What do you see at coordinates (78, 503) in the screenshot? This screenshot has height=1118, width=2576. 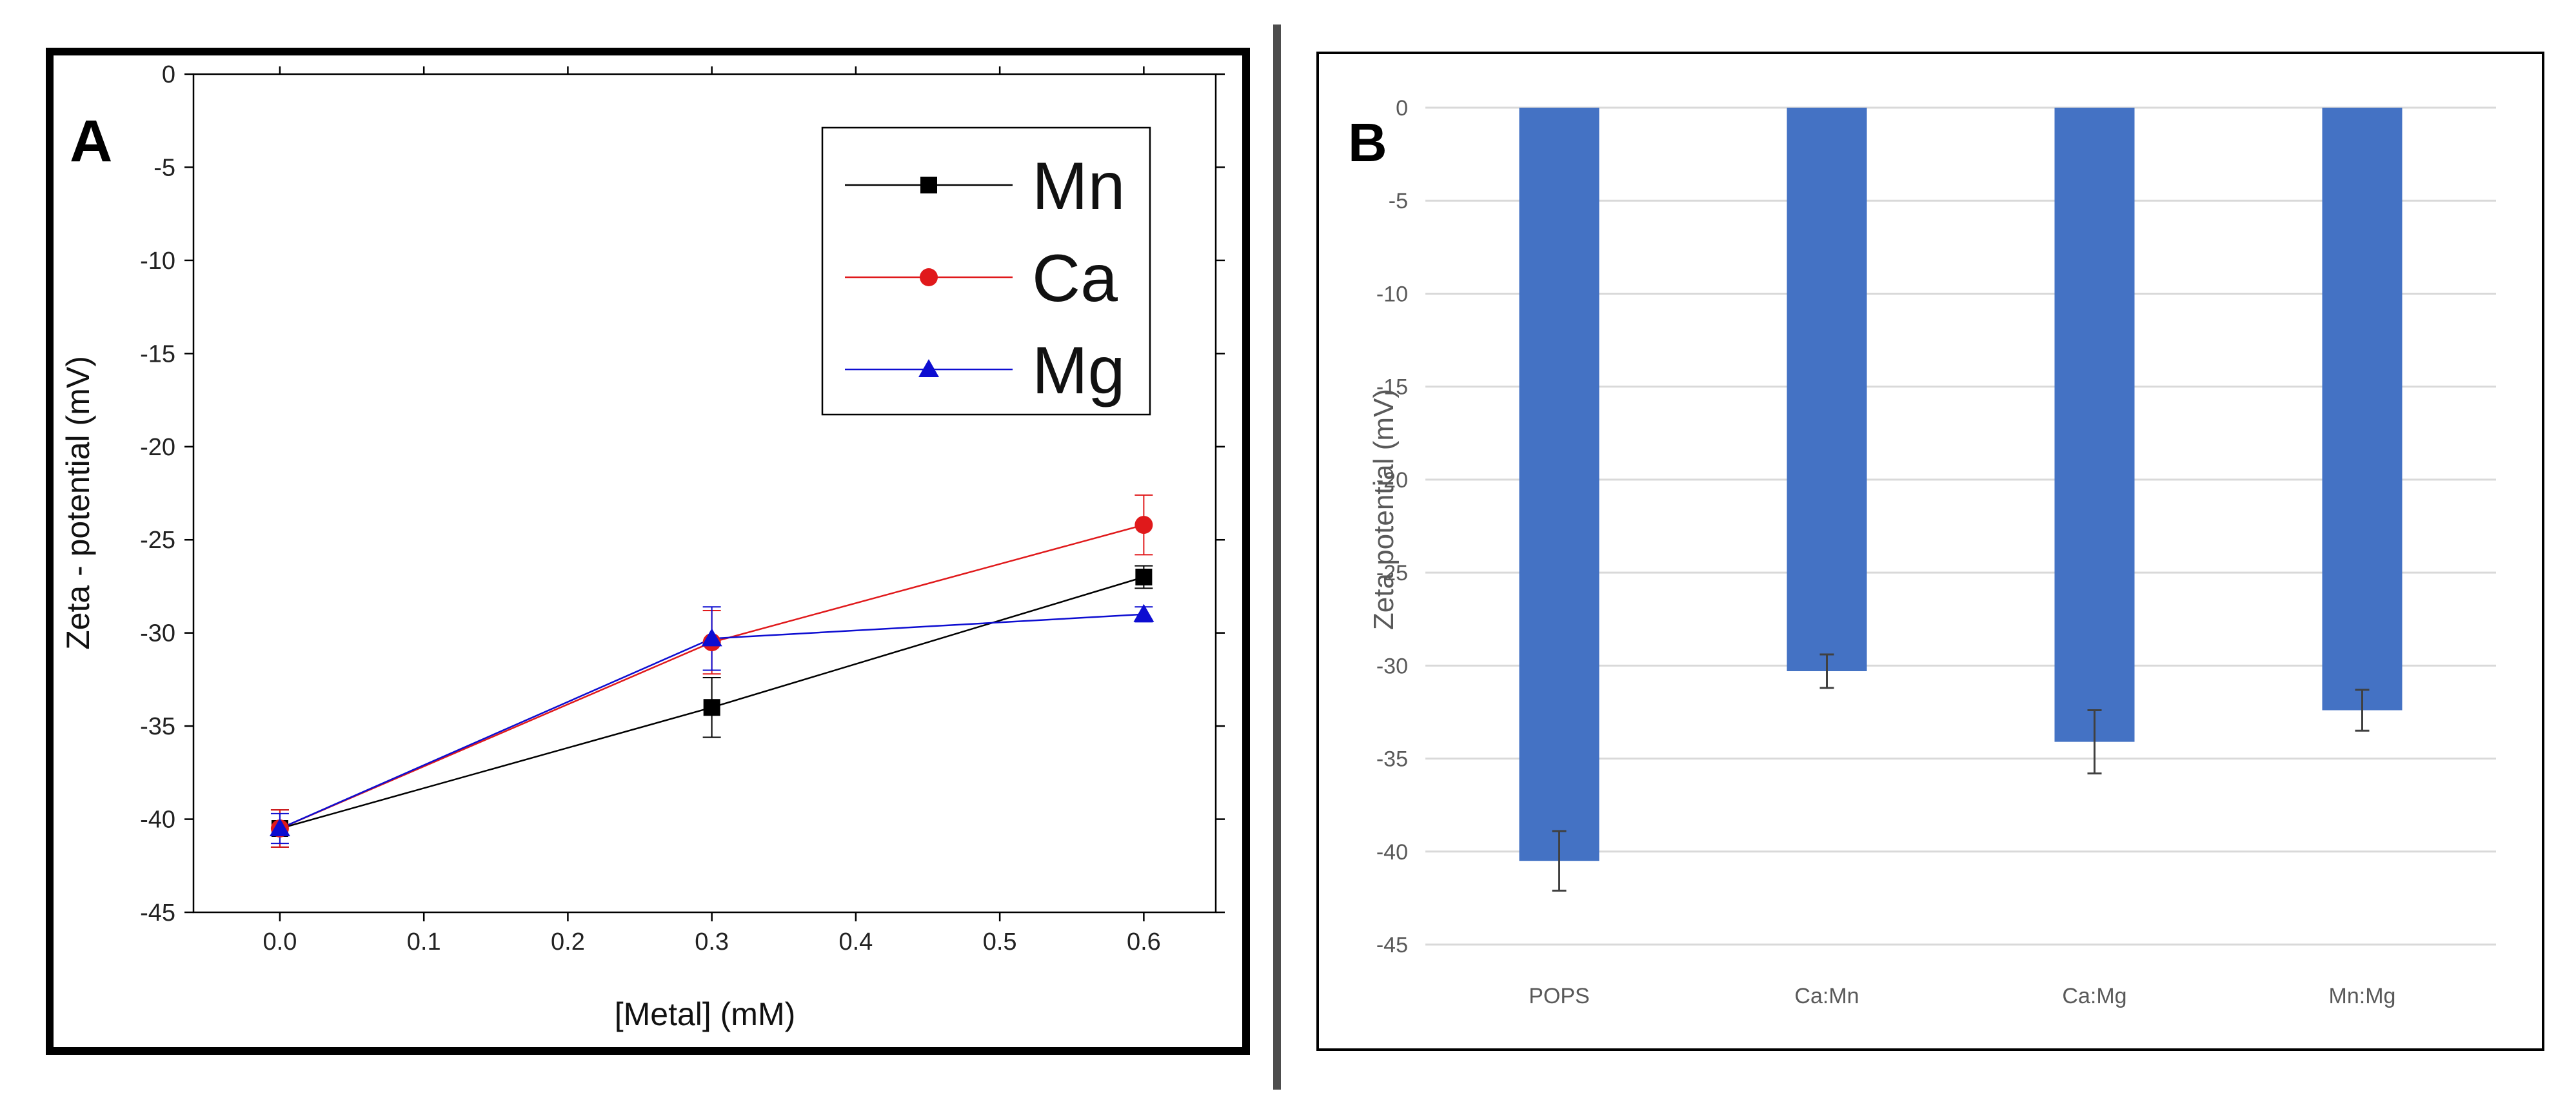 I see `chart-a-y-axis-label: Zeta - potential (mV)` at bounding box center [78, 503].